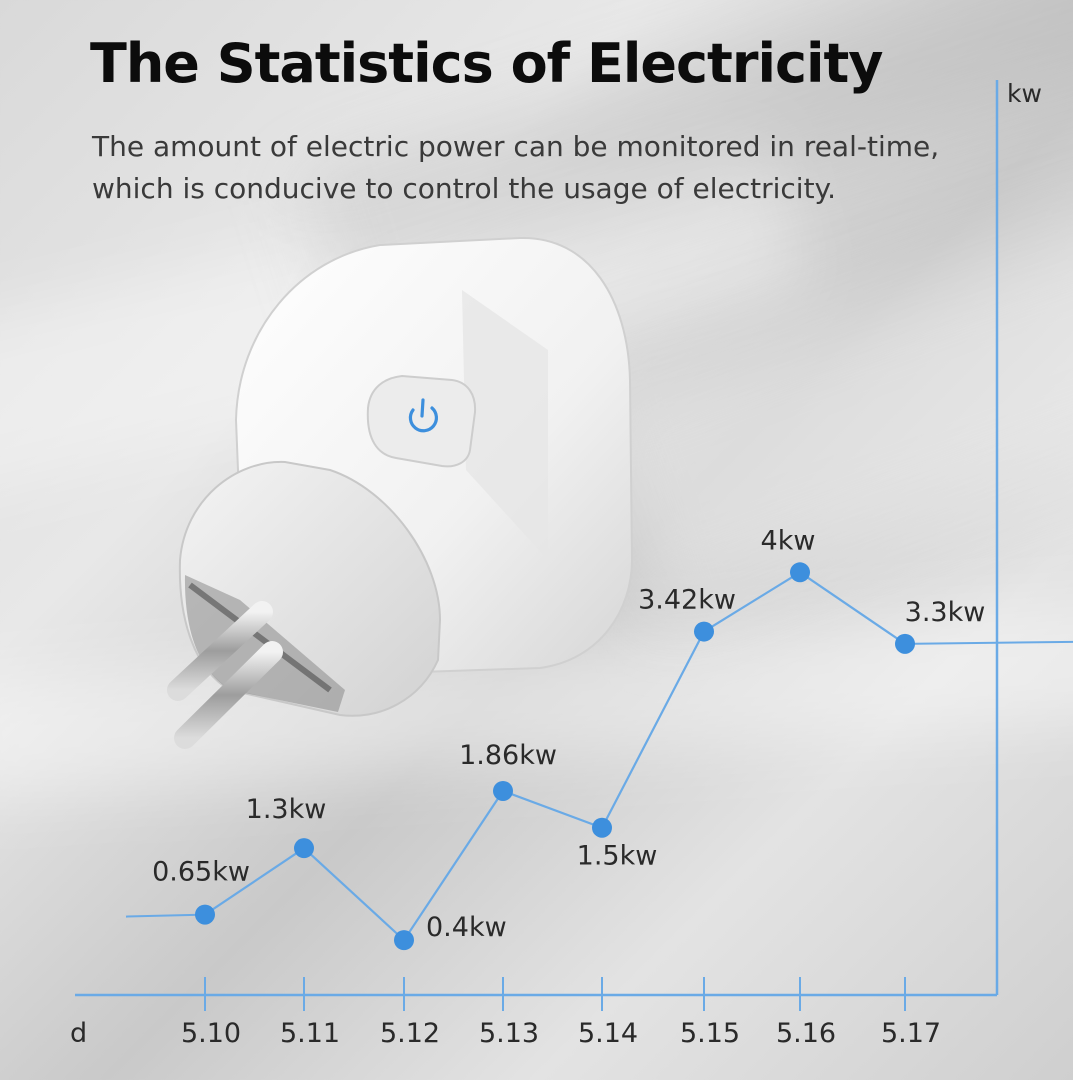 The height and width of the screenshot is (1080, 1073). Describe the element at coordinates (78, 1033) in the screenshot. I see `x-axis-label: d` at that location.